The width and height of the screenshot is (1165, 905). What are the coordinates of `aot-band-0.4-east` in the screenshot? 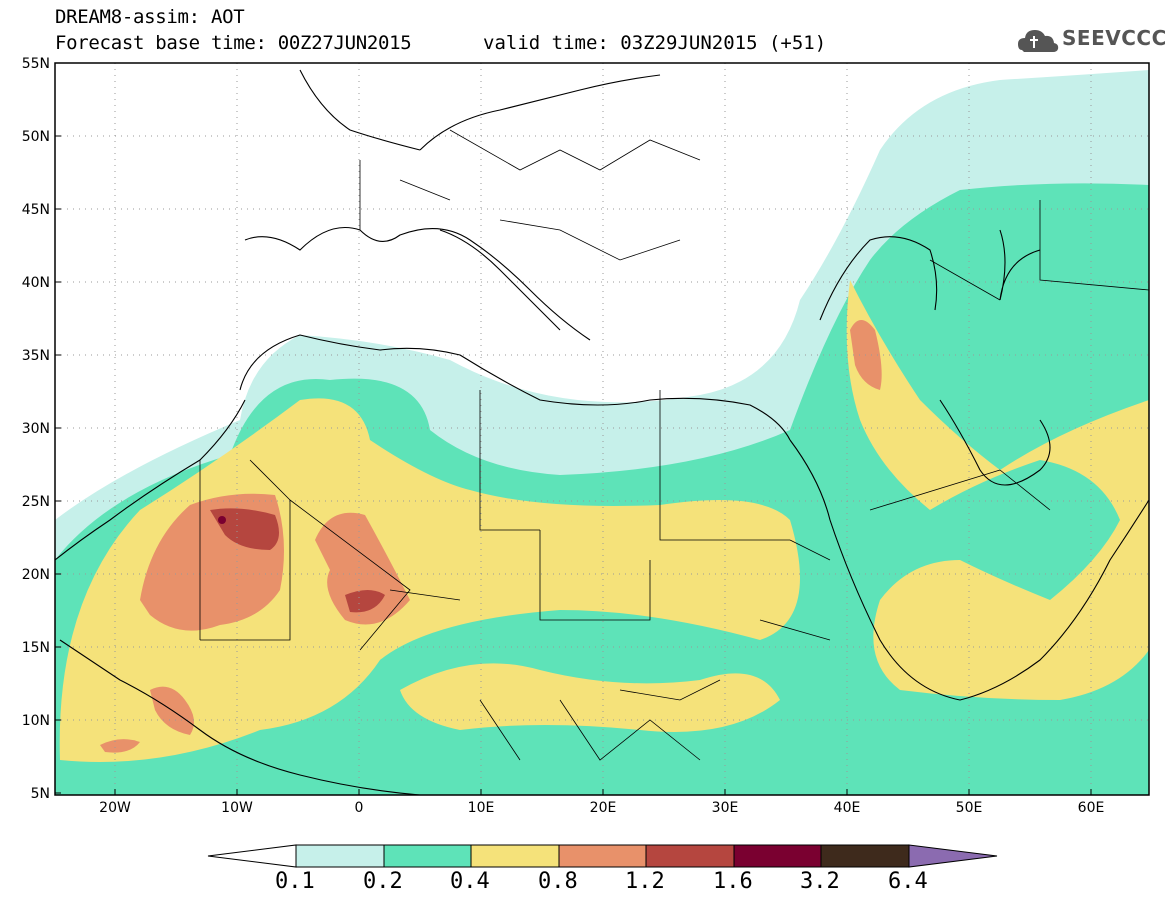 It's located at (997, 490).